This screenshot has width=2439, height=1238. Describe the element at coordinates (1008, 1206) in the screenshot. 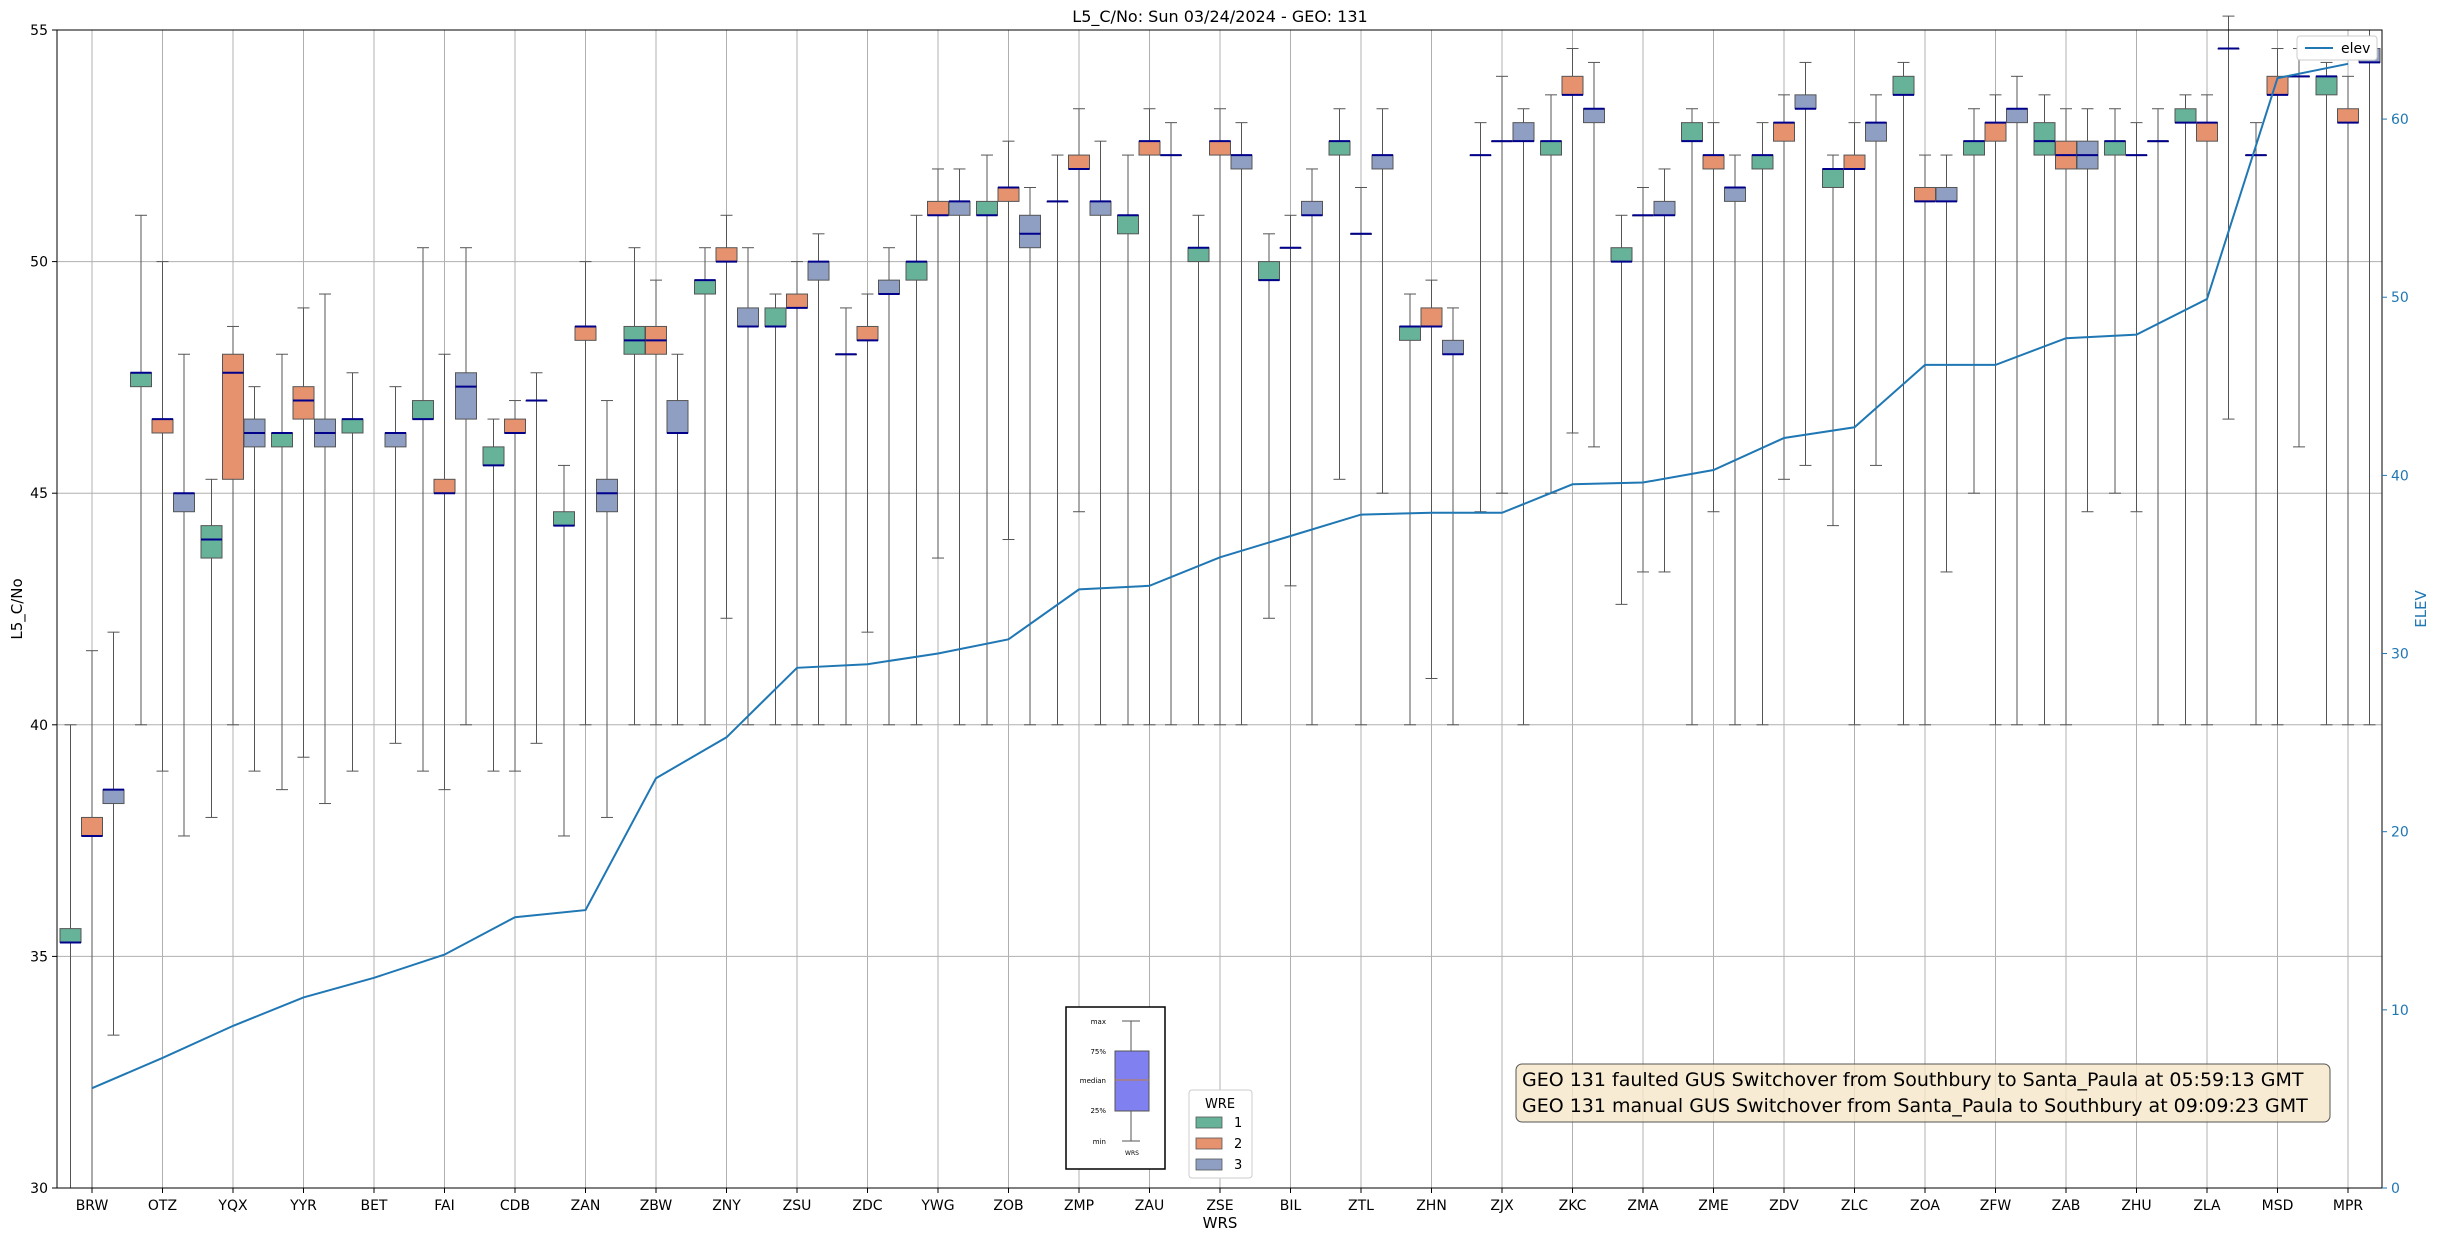

I see `x-tick-label: ZOB` at that location.